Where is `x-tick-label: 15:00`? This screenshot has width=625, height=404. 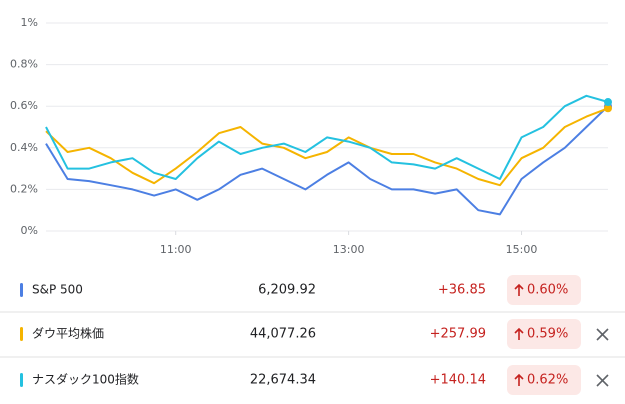
x-tick-label: 15:00 is located at coordinates (522, 249).